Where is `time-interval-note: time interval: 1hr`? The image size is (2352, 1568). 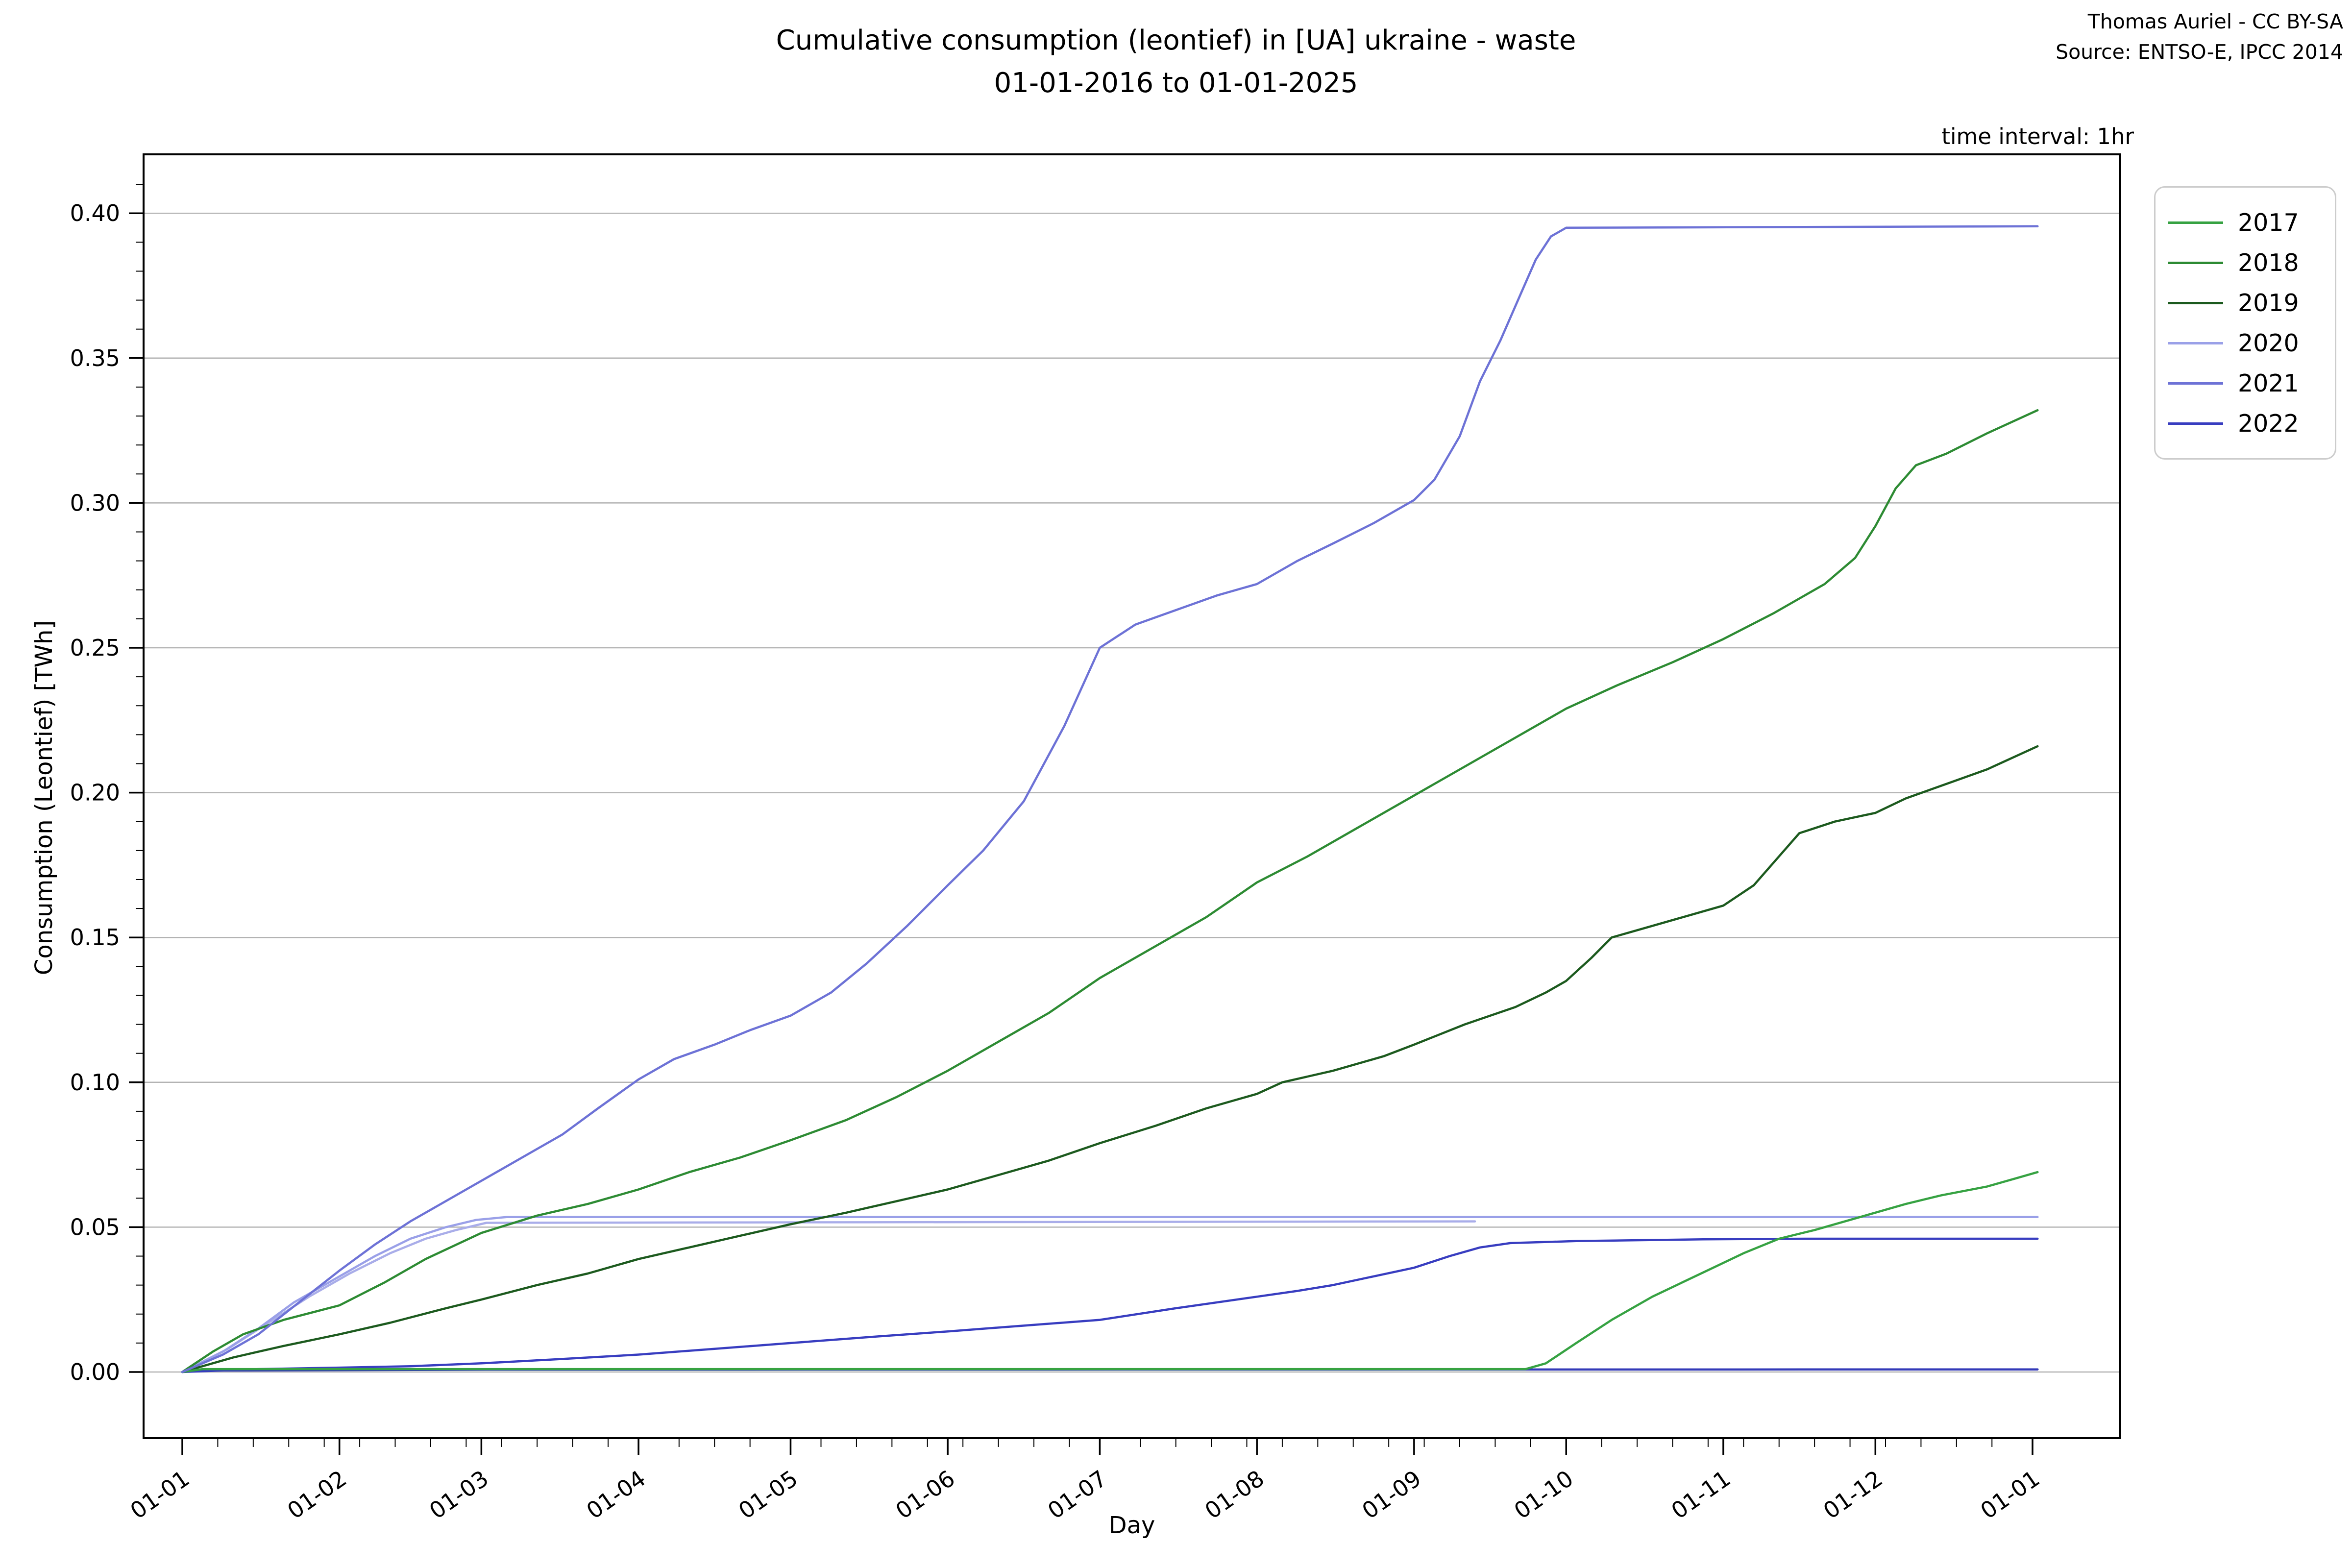 time-interval-note: time interval: 1hr is located at coordinates (2037, 136).